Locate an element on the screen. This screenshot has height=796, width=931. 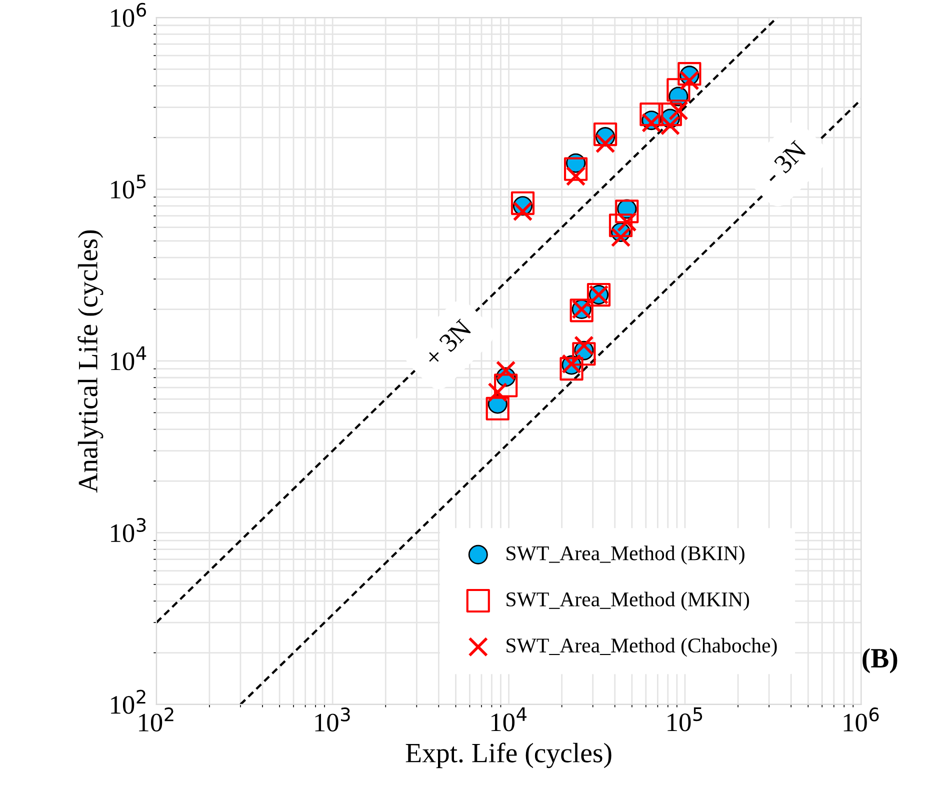
x-tick-label: 10$^{4}$ is located at coordinates (508, 719).